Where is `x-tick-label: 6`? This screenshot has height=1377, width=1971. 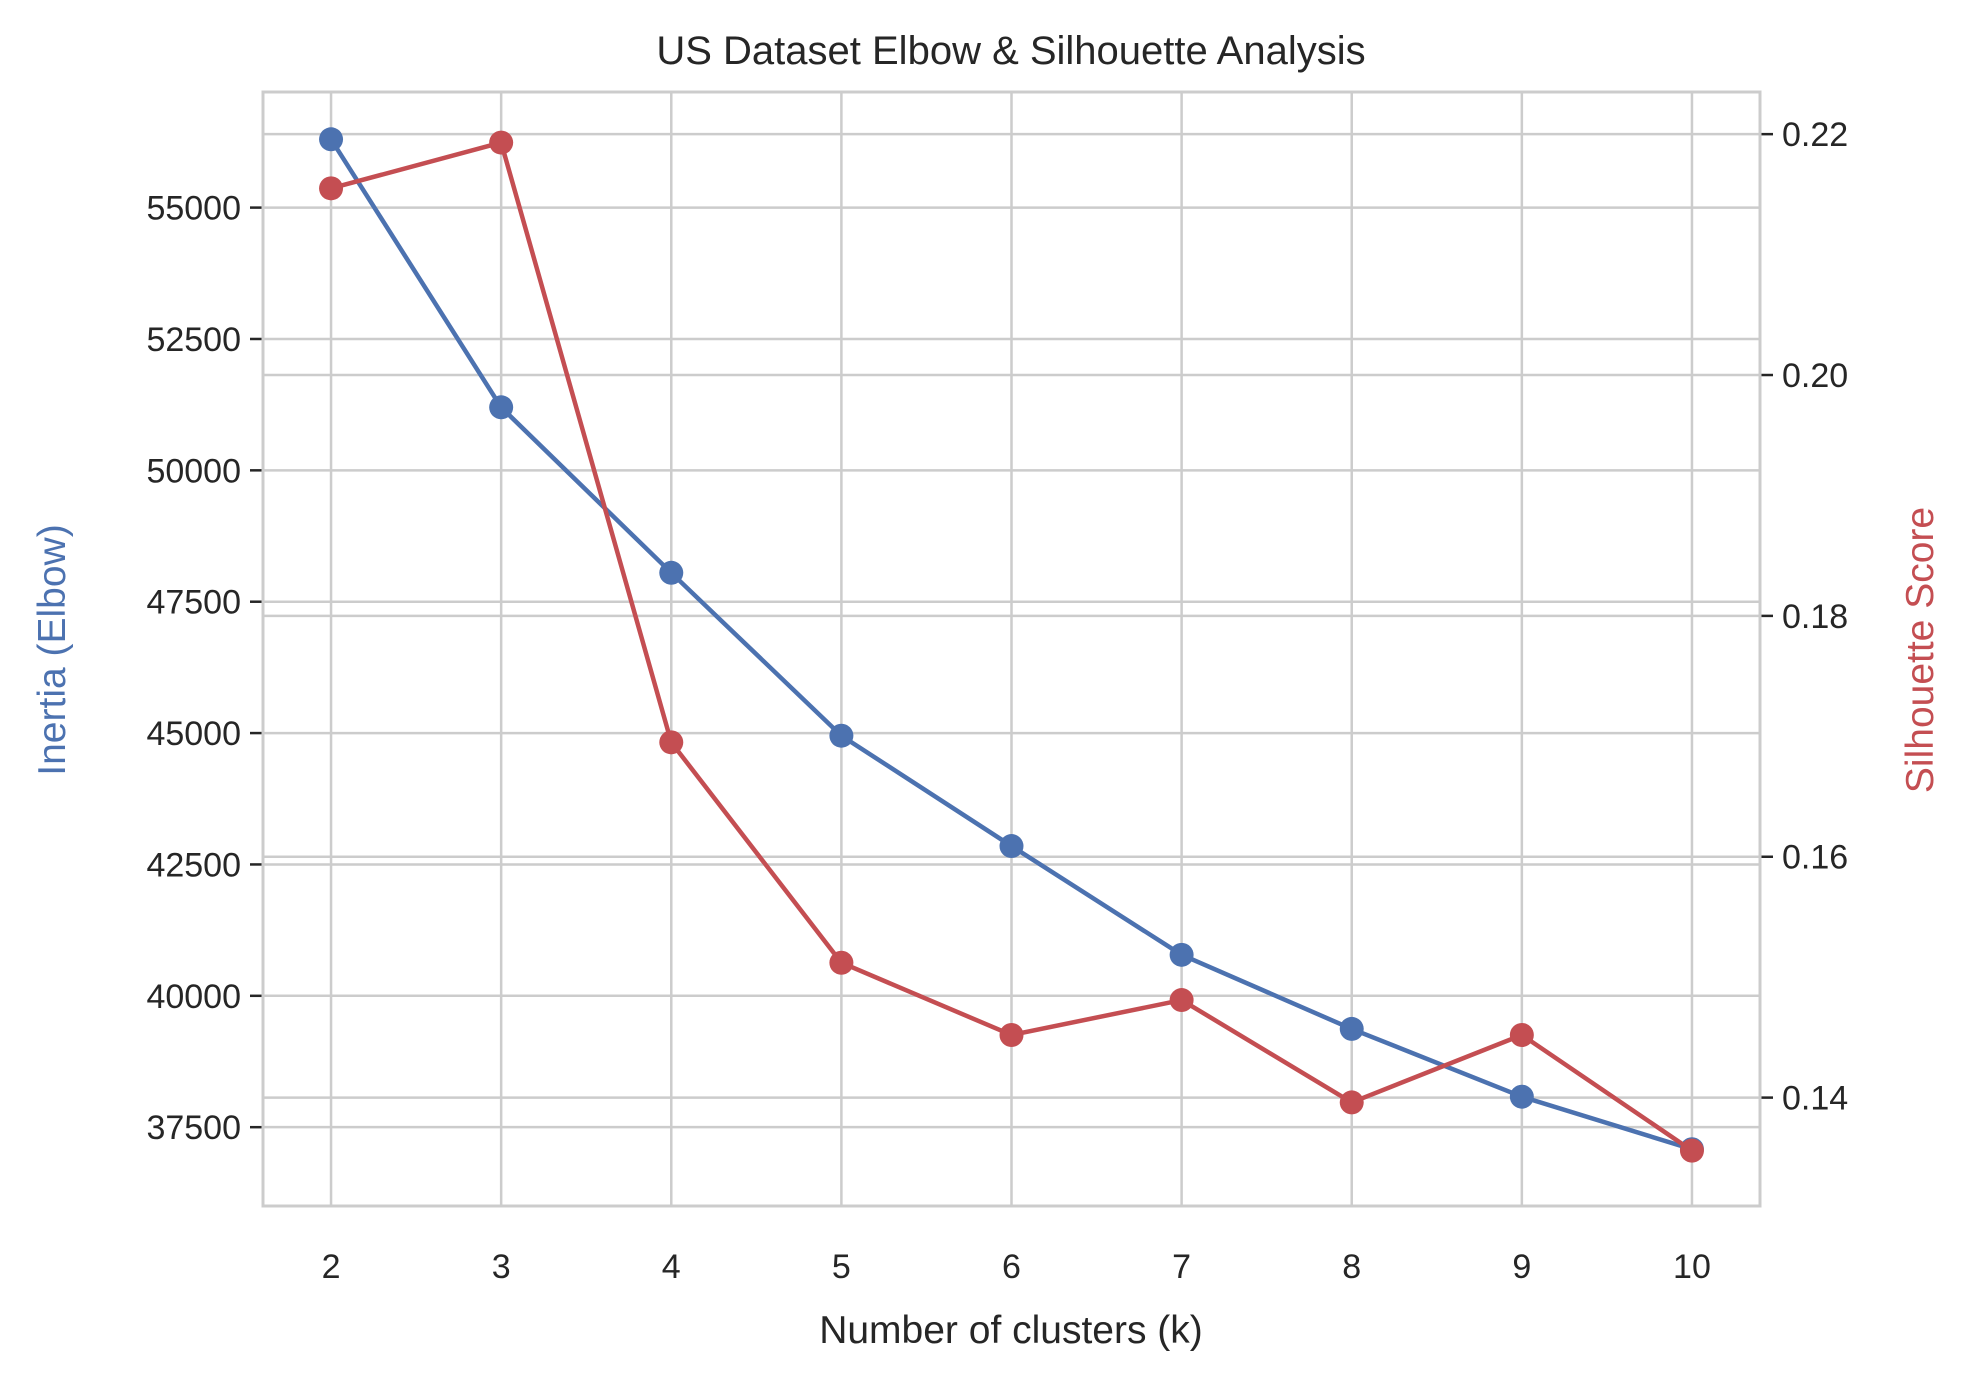
x-tick-label: 6 is located at coordinates (1011, 1267).